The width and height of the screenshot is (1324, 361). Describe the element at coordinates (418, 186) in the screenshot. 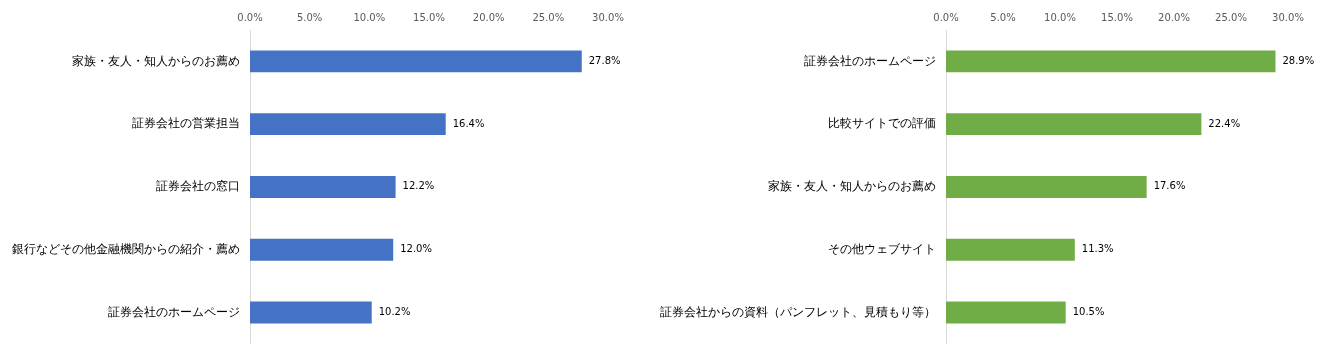

I see `data-label: 12.2%` at that location.